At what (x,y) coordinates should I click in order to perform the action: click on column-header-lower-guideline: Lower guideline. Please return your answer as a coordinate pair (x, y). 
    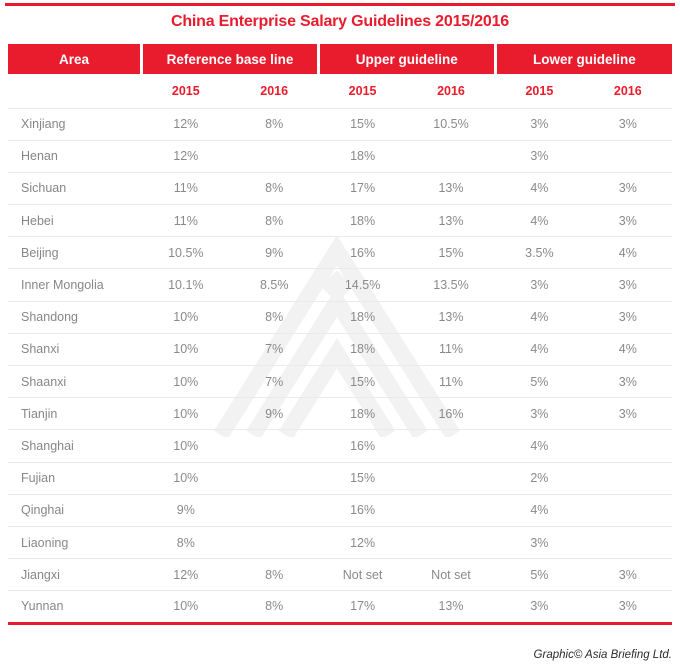
    Looking at the image, I should click on (582, 59).